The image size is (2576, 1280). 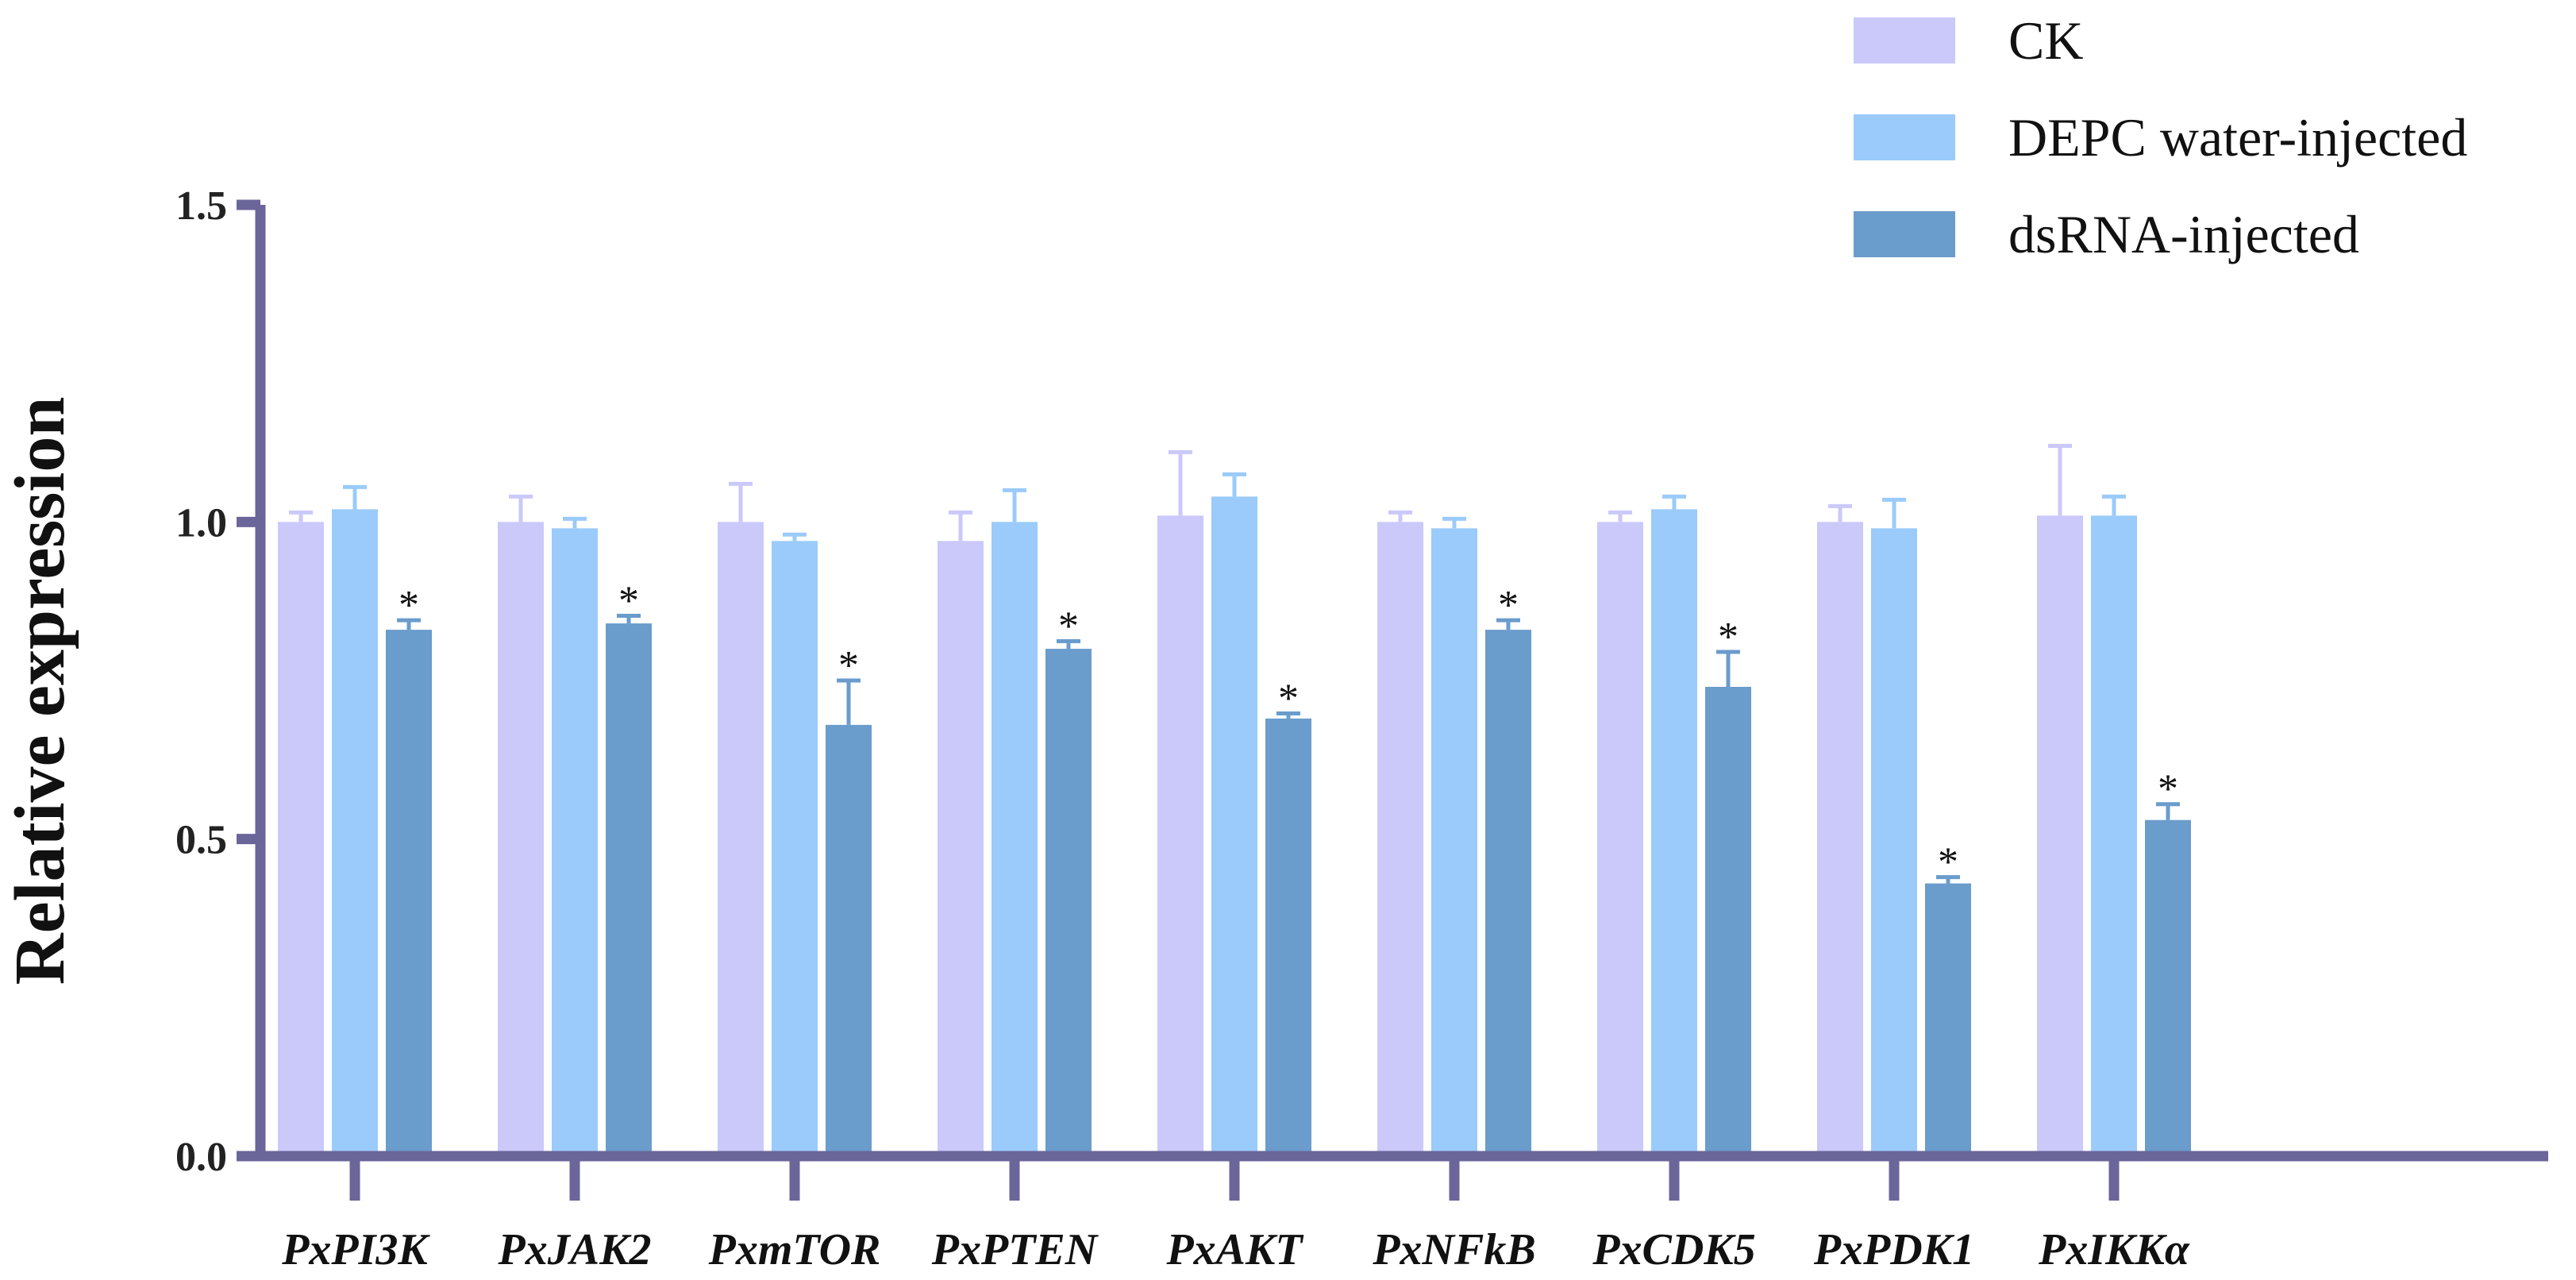 I want to click on y-tick-label: 0.0, so click(x=201, y=1157).